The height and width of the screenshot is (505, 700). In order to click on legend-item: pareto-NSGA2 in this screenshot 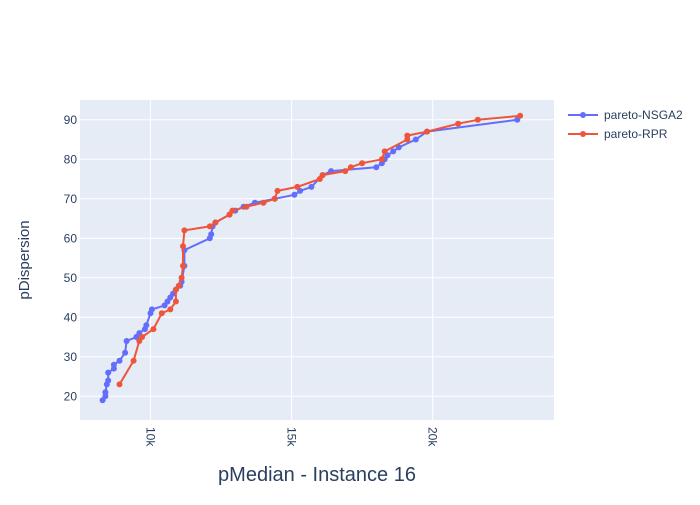, I will do `click(625, 115)`.